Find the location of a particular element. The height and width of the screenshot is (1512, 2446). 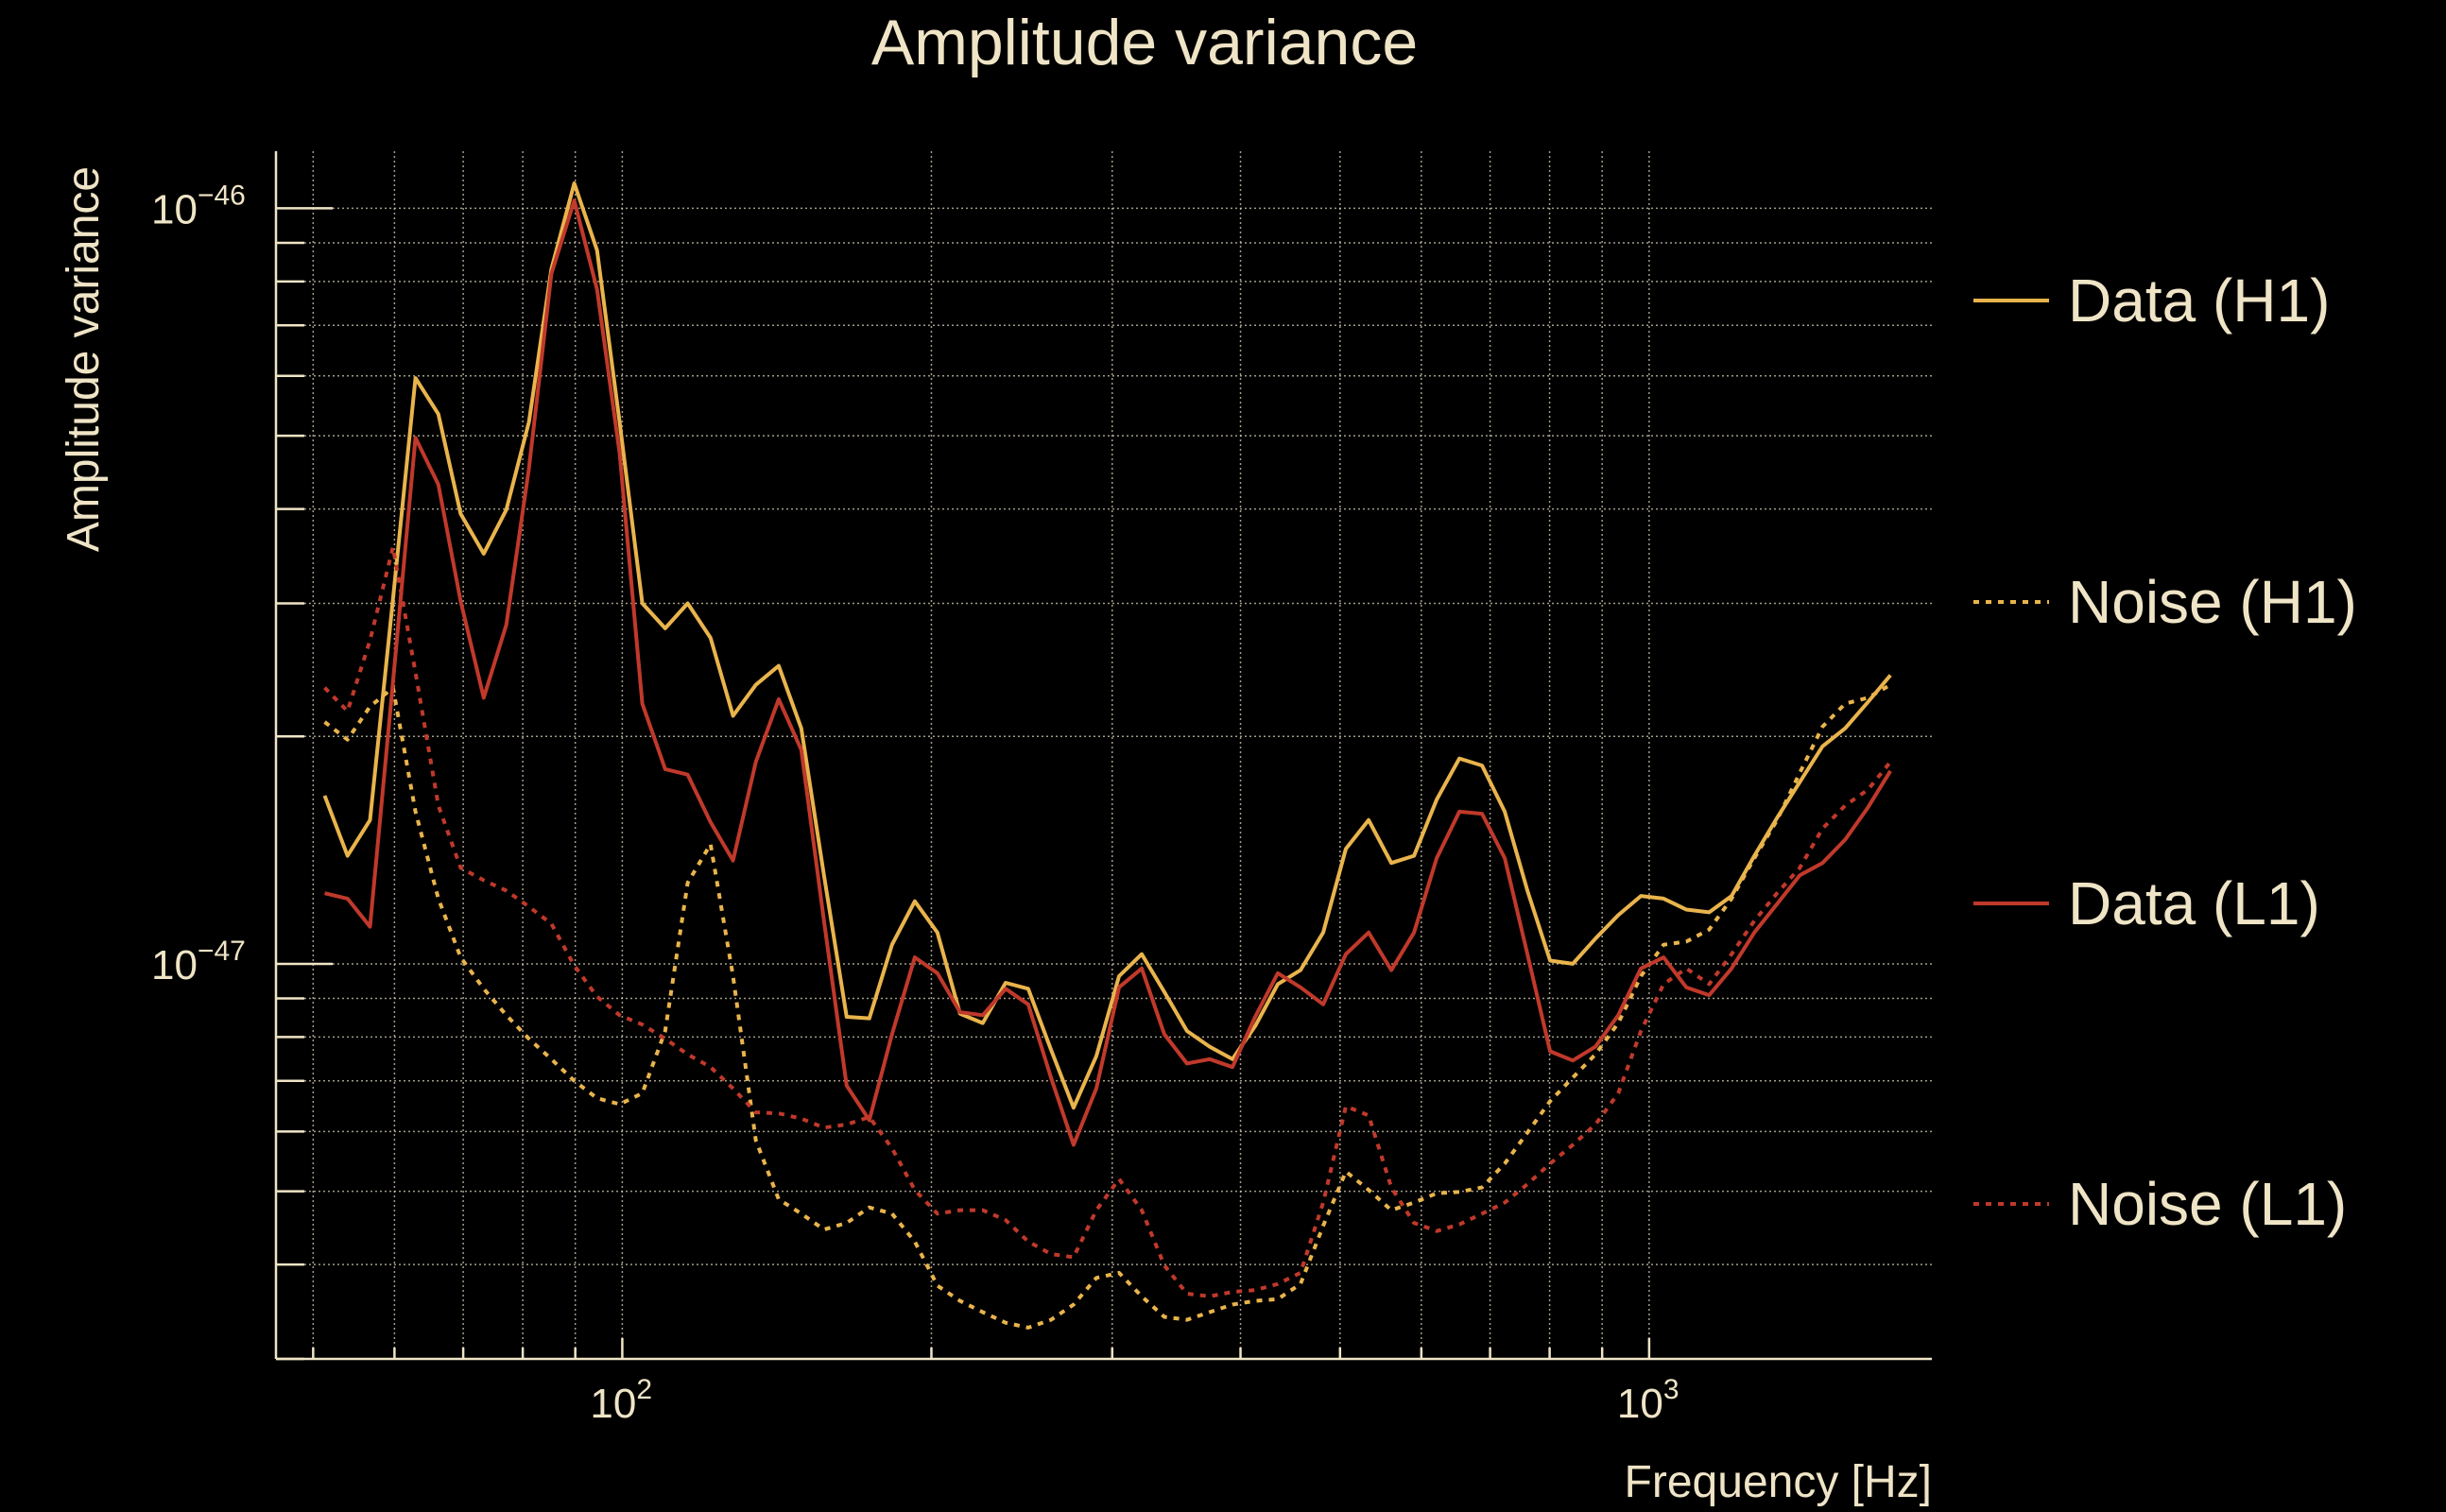

legend-label-noise-l1: Noise (L1) is located at coordinates (2207, 1204).